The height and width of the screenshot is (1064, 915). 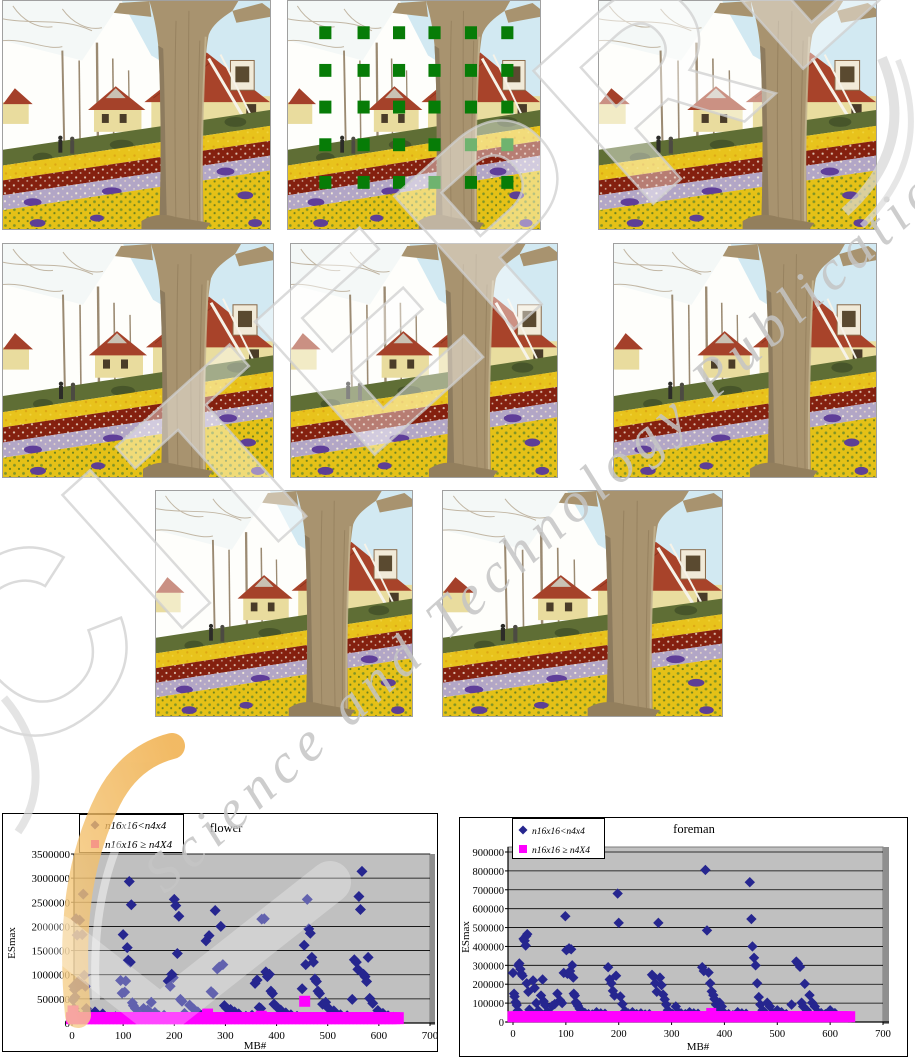 What do you see at coordinates (489, 947) in the screenshot?
I see `svg-text: 400000` at bounding box center [489, 947].